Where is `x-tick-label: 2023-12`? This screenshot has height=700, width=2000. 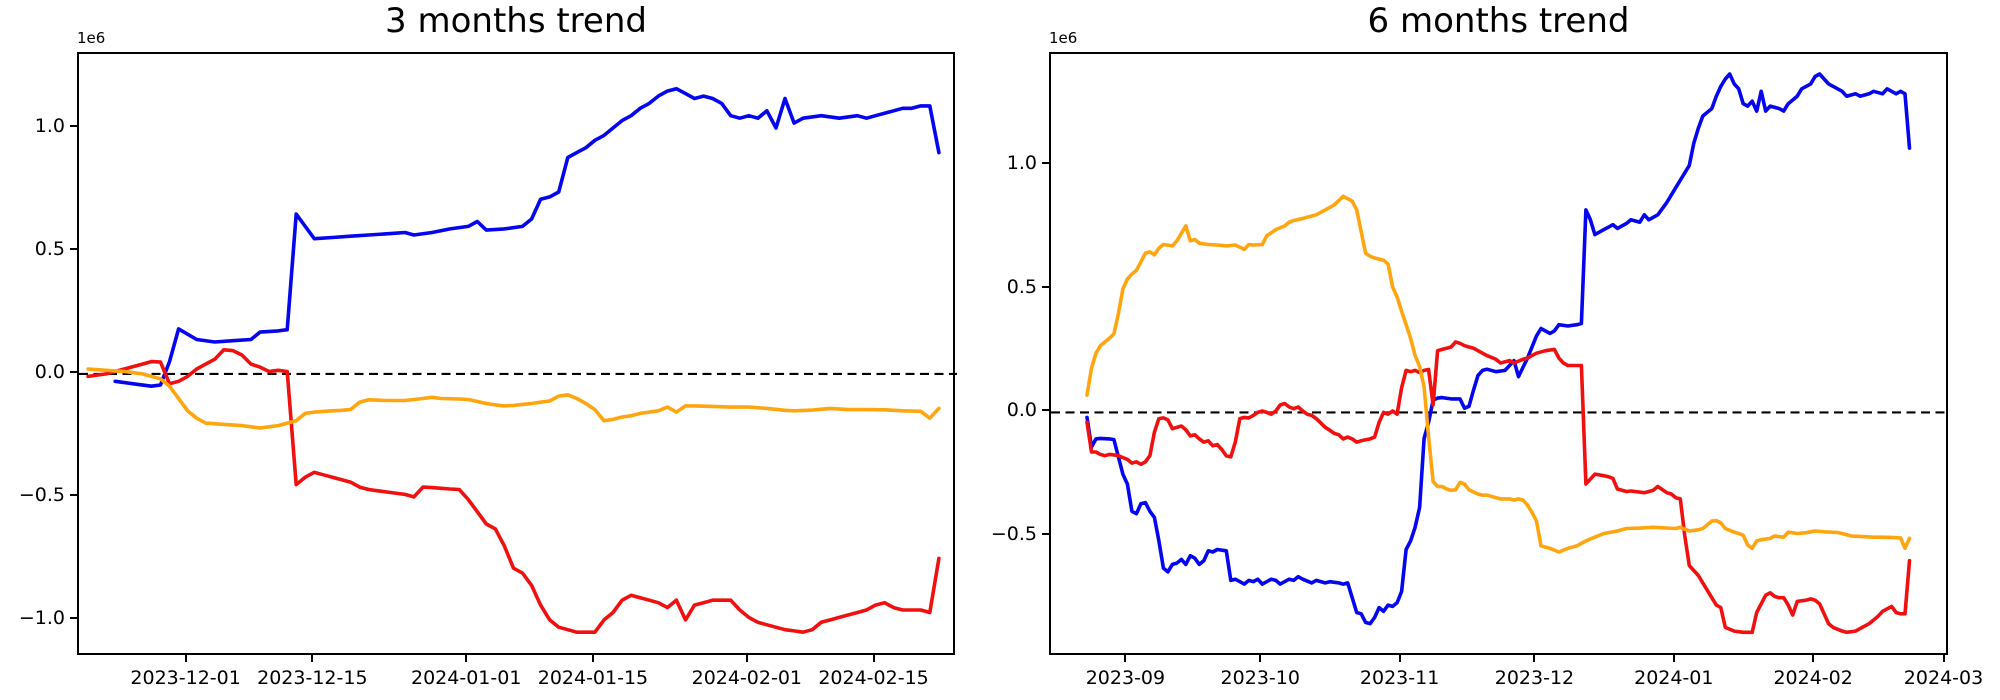 x-tick-label: 2023-12 is located at coordinates (1534, 678).